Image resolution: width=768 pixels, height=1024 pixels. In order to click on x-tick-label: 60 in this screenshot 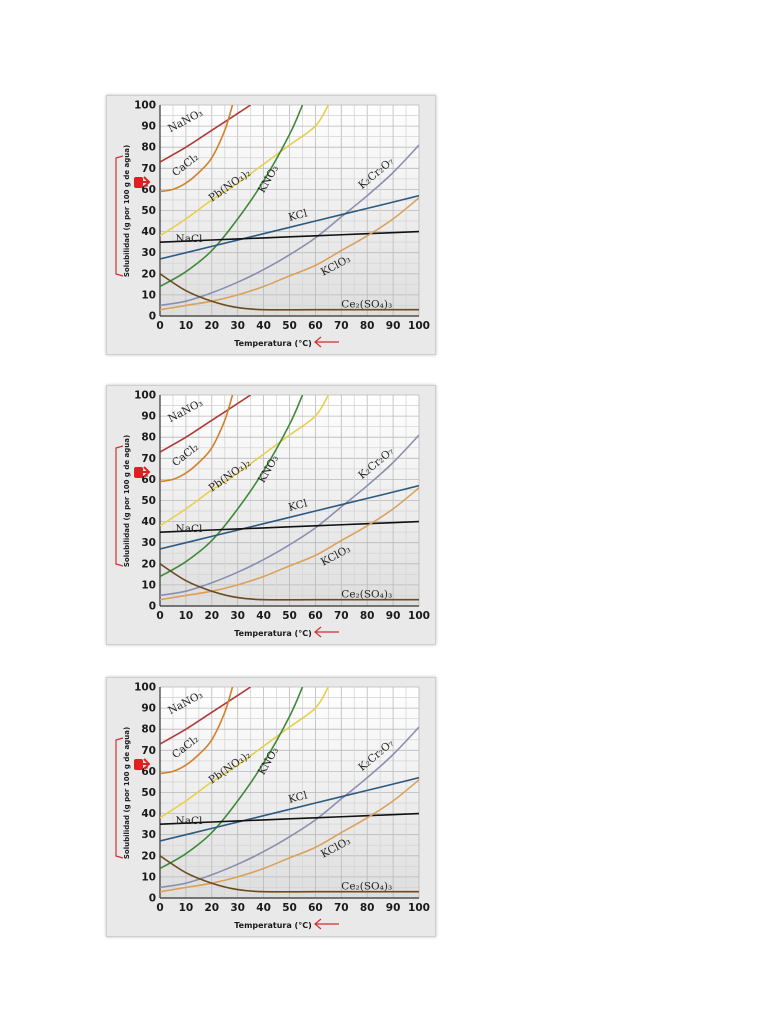, I will do `click(315, 616)`.